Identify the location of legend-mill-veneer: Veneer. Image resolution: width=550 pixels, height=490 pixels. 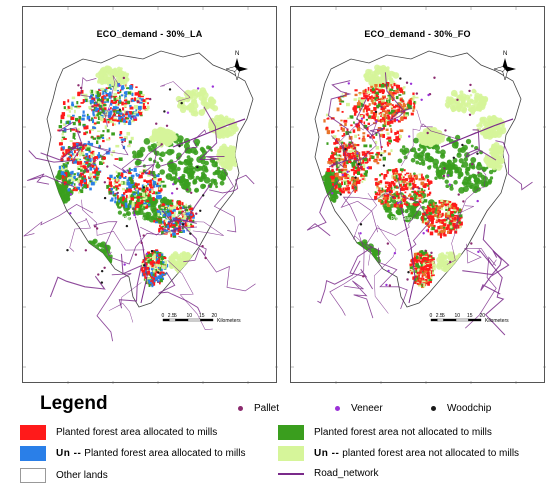
(359, 408).